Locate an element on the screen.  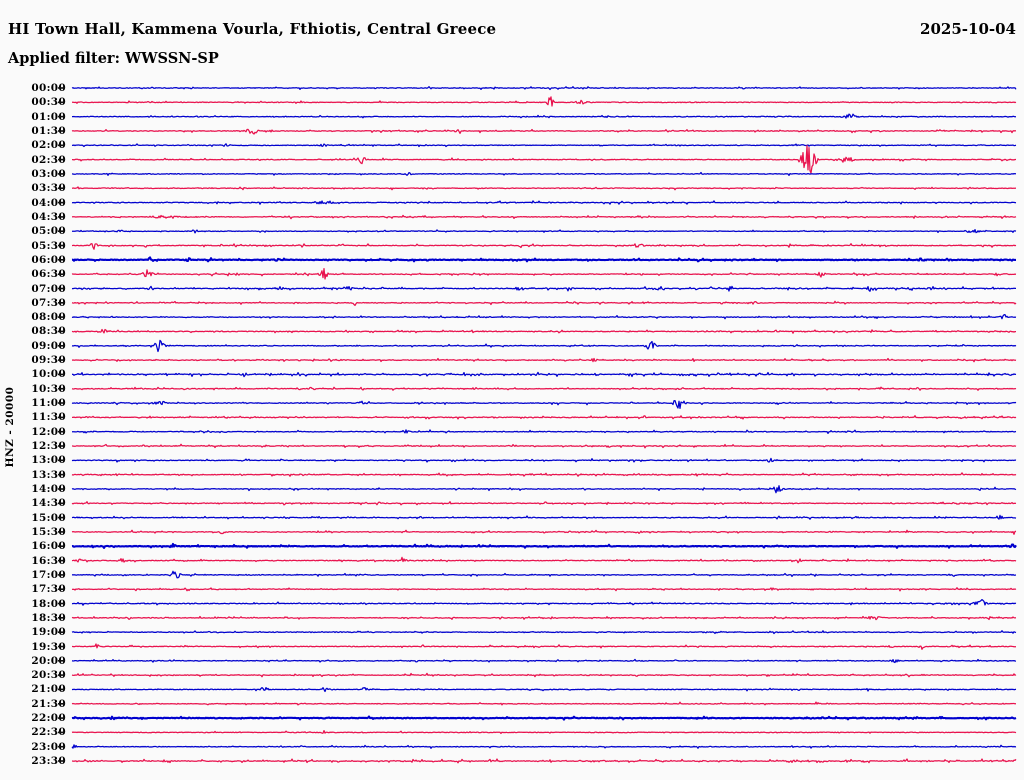
time-label: 05:30 is located at coordinates (48, 245).